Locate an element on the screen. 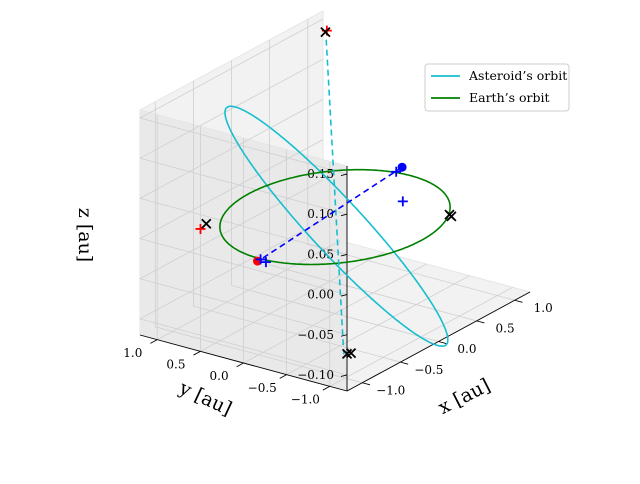 This screenshot has width=640, height=484. x-tick-label-4: 1.0 is located at coordinates (543, 308).